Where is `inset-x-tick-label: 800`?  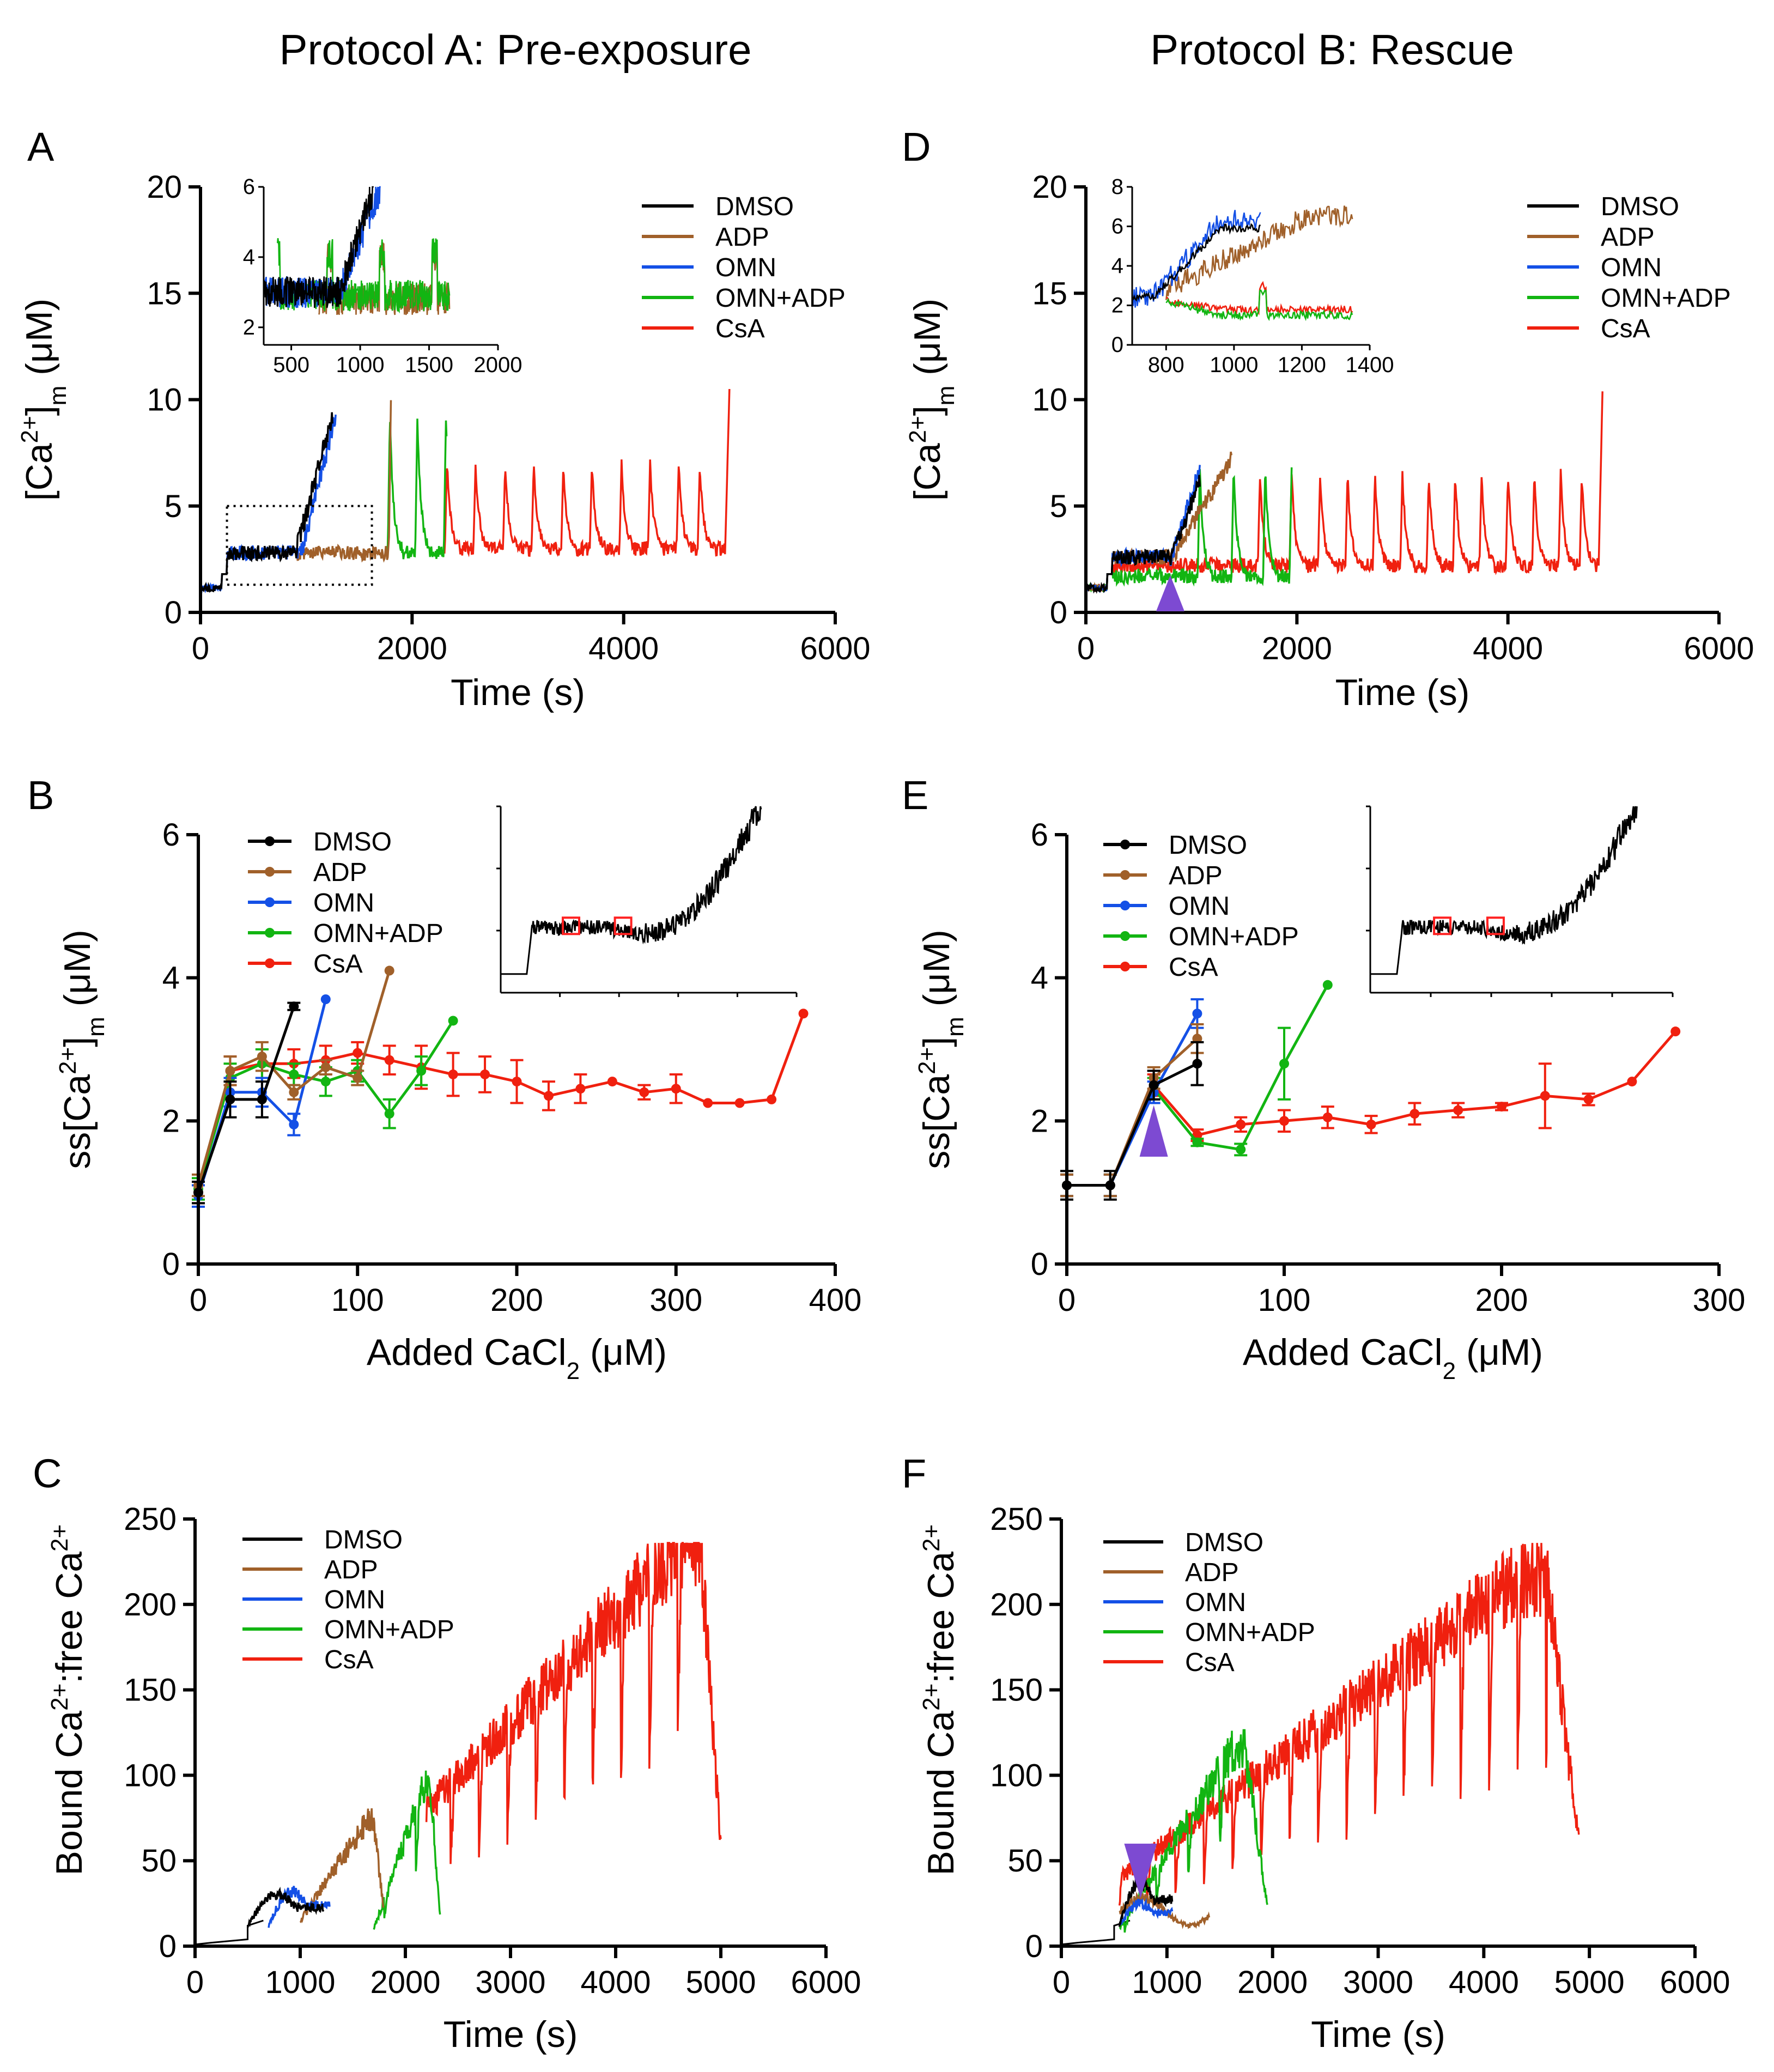 inset-x-tick-label: 800 is located at coordinates (1166, 365).